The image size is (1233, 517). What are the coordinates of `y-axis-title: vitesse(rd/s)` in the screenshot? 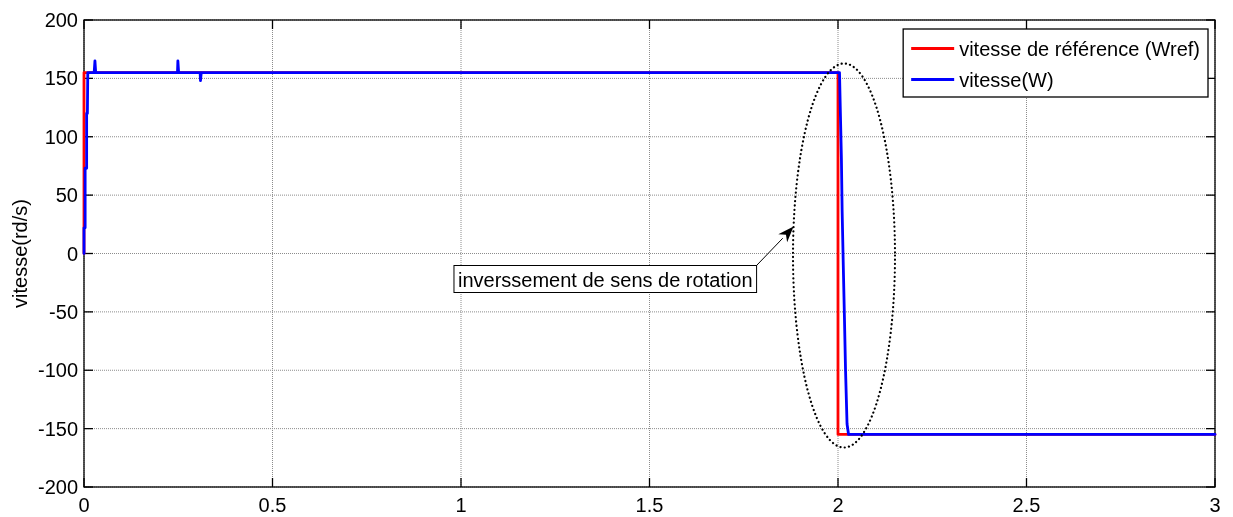 It's located at (20, 253).